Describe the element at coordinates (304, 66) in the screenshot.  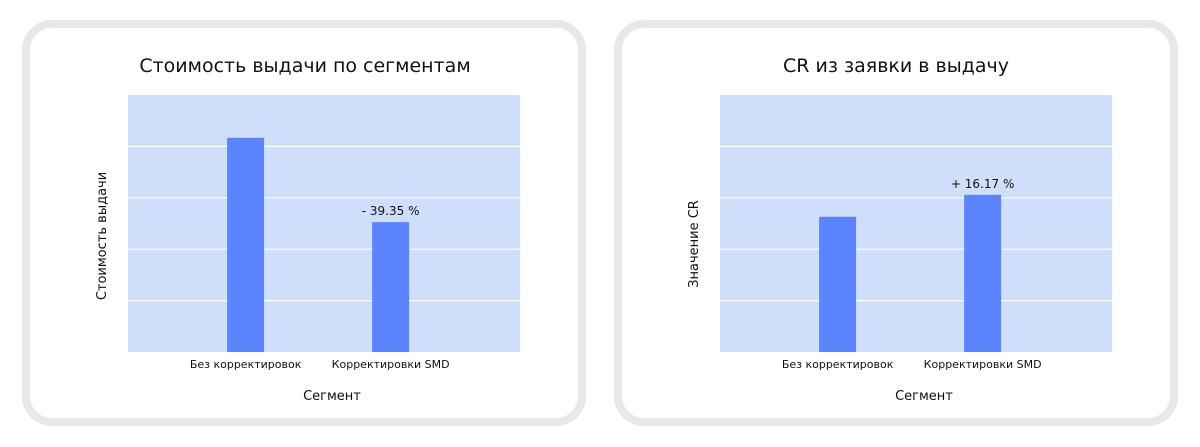
I see `chart-title: Стоимость выдачи по сегментам` at that location.